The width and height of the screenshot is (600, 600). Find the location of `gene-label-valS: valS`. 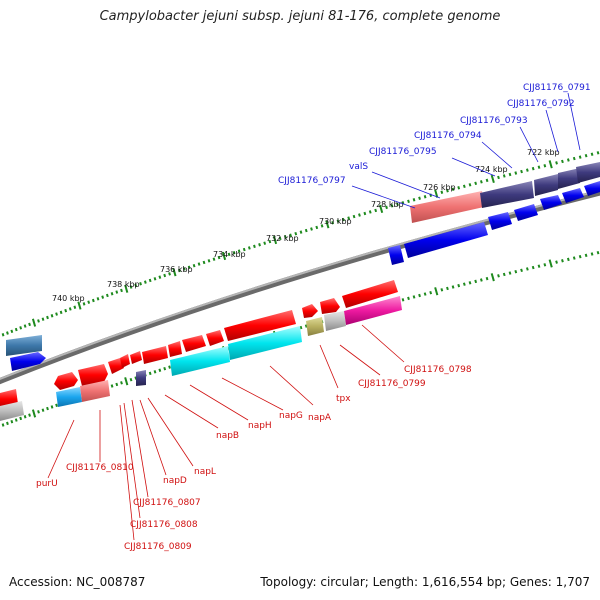

gene-label-valS: valS is located at coordinates (358, 167).